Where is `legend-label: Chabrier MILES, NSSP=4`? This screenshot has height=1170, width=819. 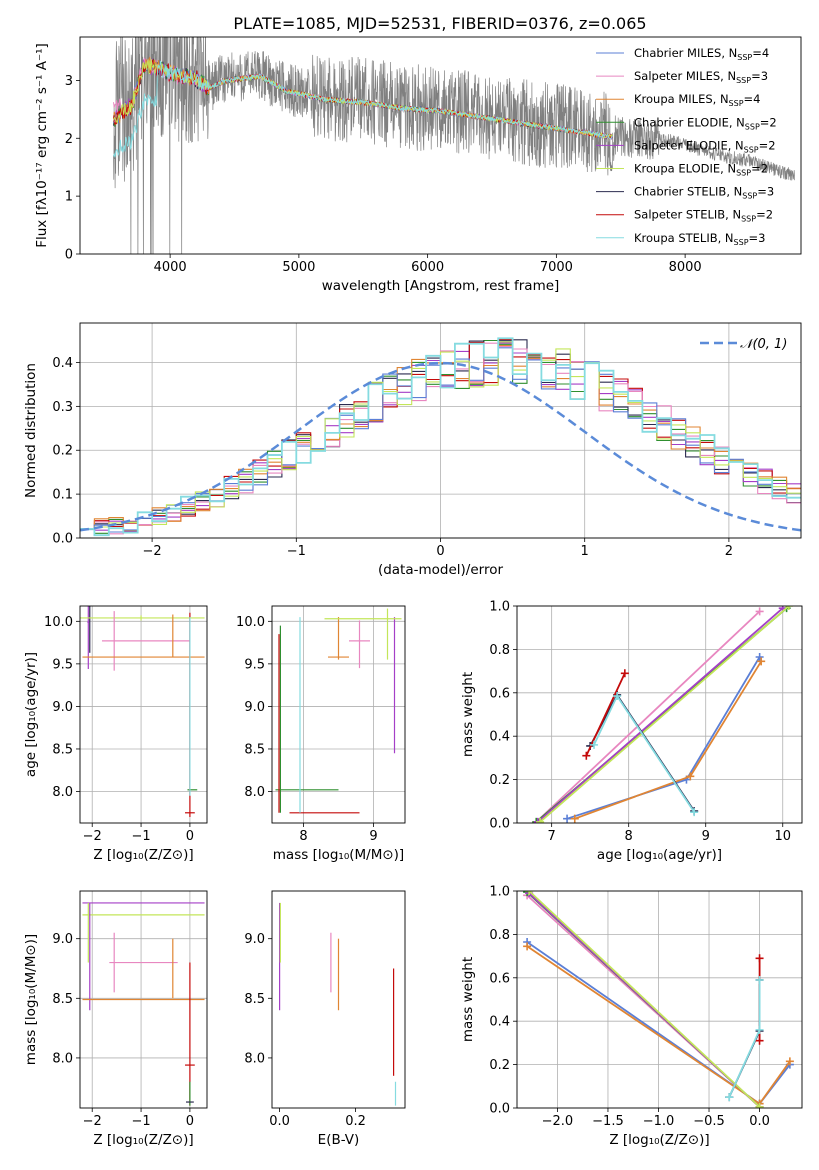
legend-label: Chabrier MILES, NSSP=4 is located at coordinates (701, 54).